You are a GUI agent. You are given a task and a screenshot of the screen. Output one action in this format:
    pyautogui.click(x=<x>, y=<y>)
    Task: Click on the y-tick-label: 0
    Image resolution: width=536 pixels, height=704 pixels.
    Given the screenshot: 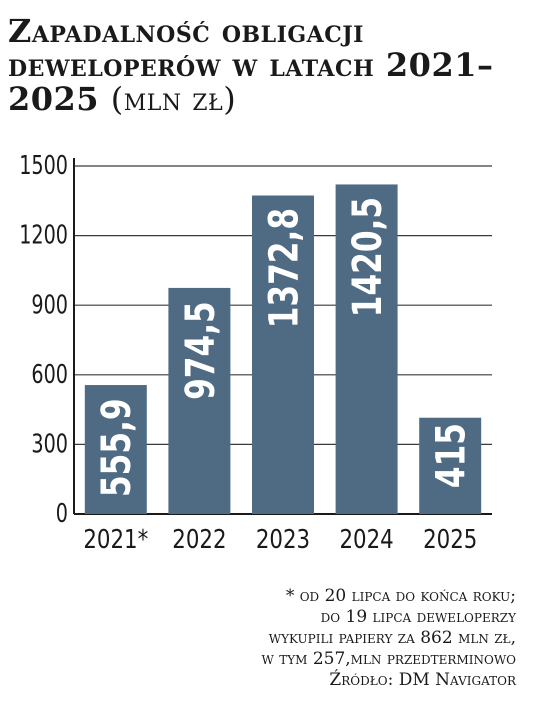 What is the action you would take?
    pyautogui.click(x=62, y=513)
    